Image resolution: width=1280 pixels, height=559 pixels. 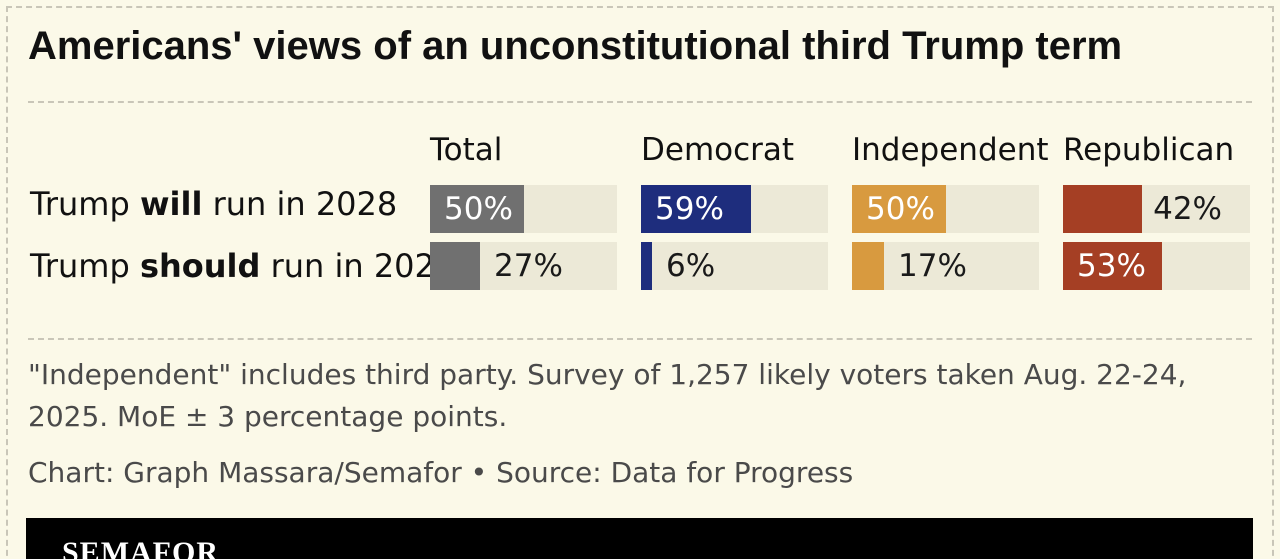 I want to click on bar-total-will, so click(x=477, y=209).